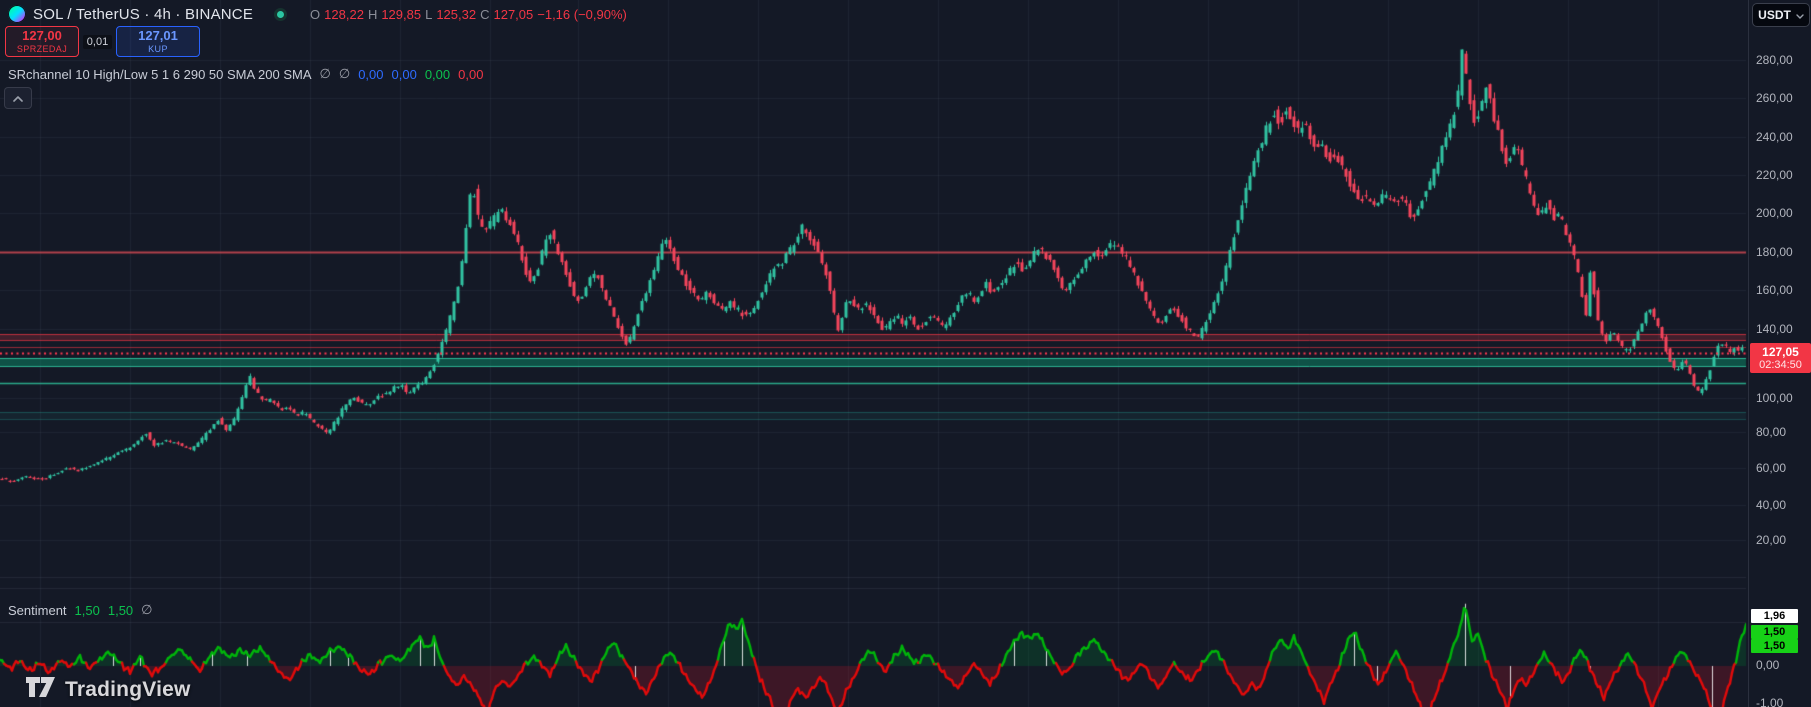 The height and width of the screenshot is (707, 1811). Describe the element at coordinates (1748, 353) in the screenshot. I see `price-axis-separator` at that location.